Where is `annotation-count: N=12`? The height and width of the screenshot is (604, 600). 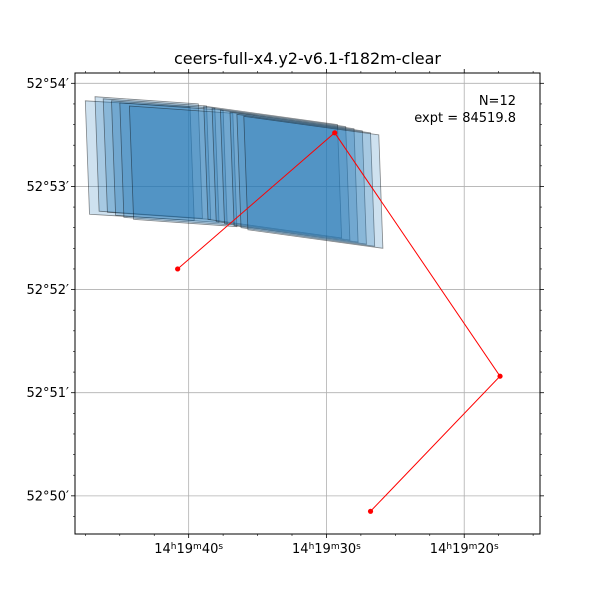 annotation-count: N=12 is located at coordinates (497, 101).